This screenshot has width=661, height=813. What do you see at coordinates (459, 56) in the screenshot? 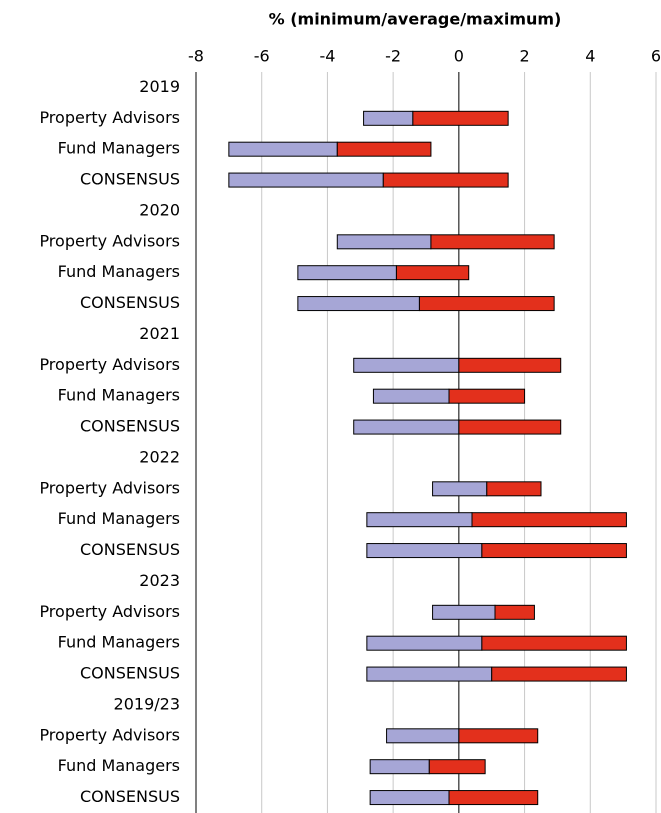
I see `x-tick-label: 0` at bounding box center [459, 56].